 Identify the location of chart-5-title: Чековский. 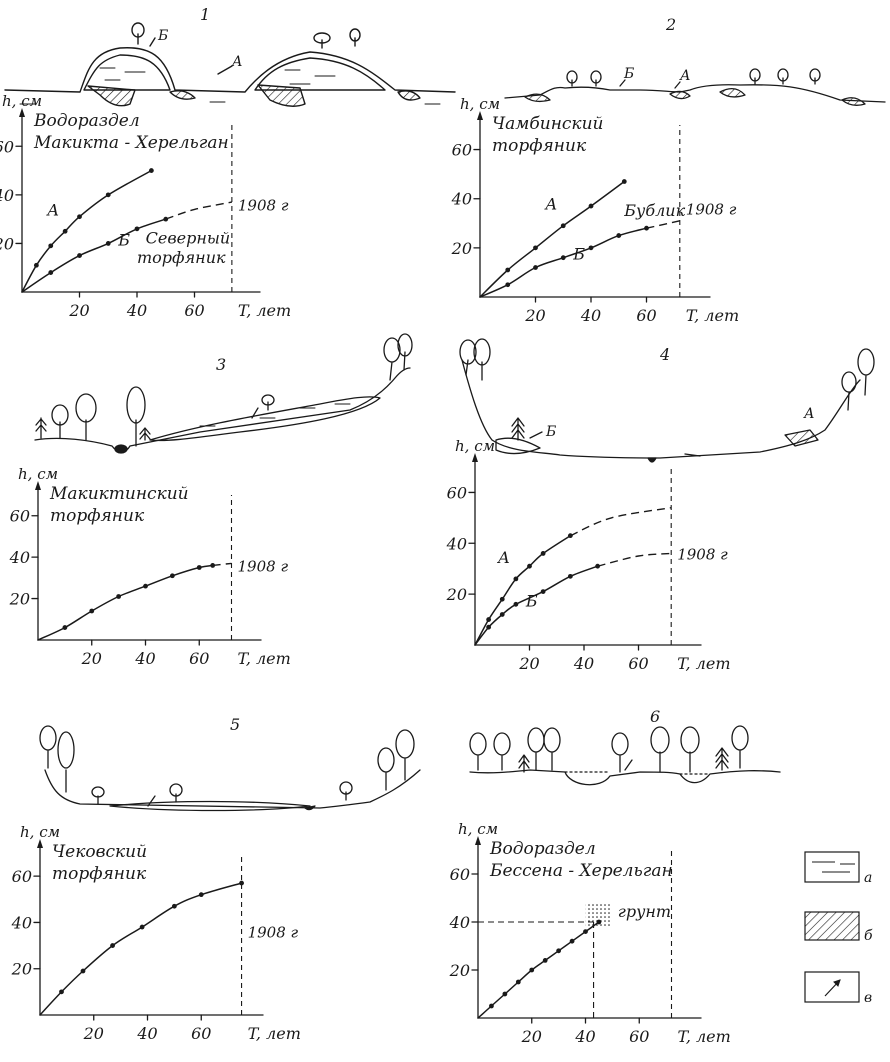
(99, 852).